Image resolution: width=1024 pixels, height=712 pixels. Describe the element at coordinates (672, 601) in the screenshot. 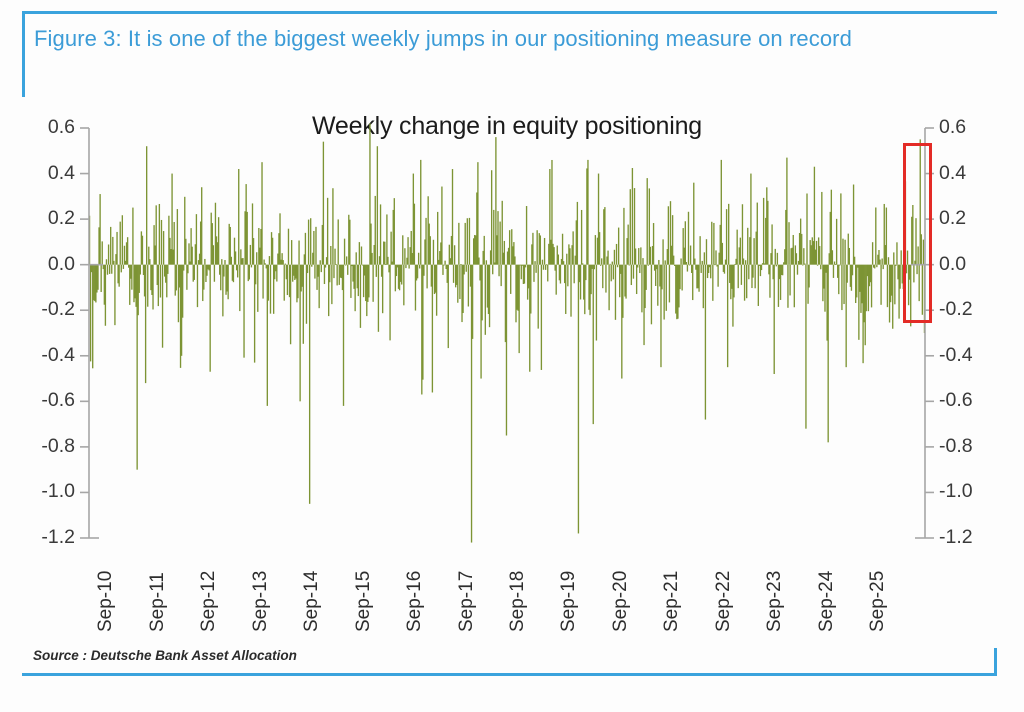

I see `x-axis-tick-label: Sep-21` at that location.